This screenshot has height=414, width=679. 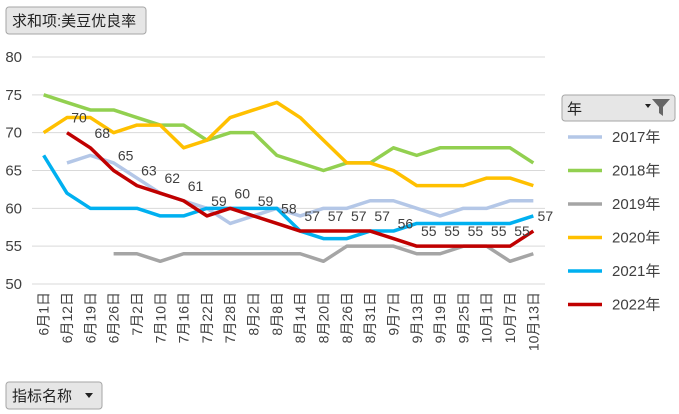 What do you see at coordinates (406, 224) in the screenshot?
I see `data-label: 56` at bounding box center [406, 224].